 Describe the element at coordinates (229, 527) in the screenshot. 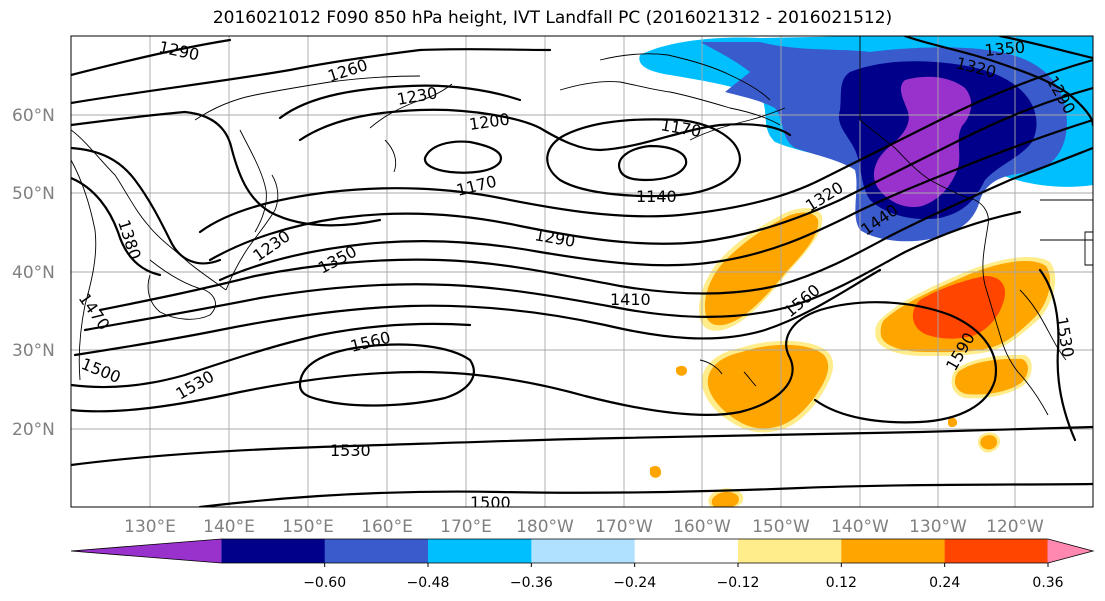

I see `lon-label: 140°E` at that location.